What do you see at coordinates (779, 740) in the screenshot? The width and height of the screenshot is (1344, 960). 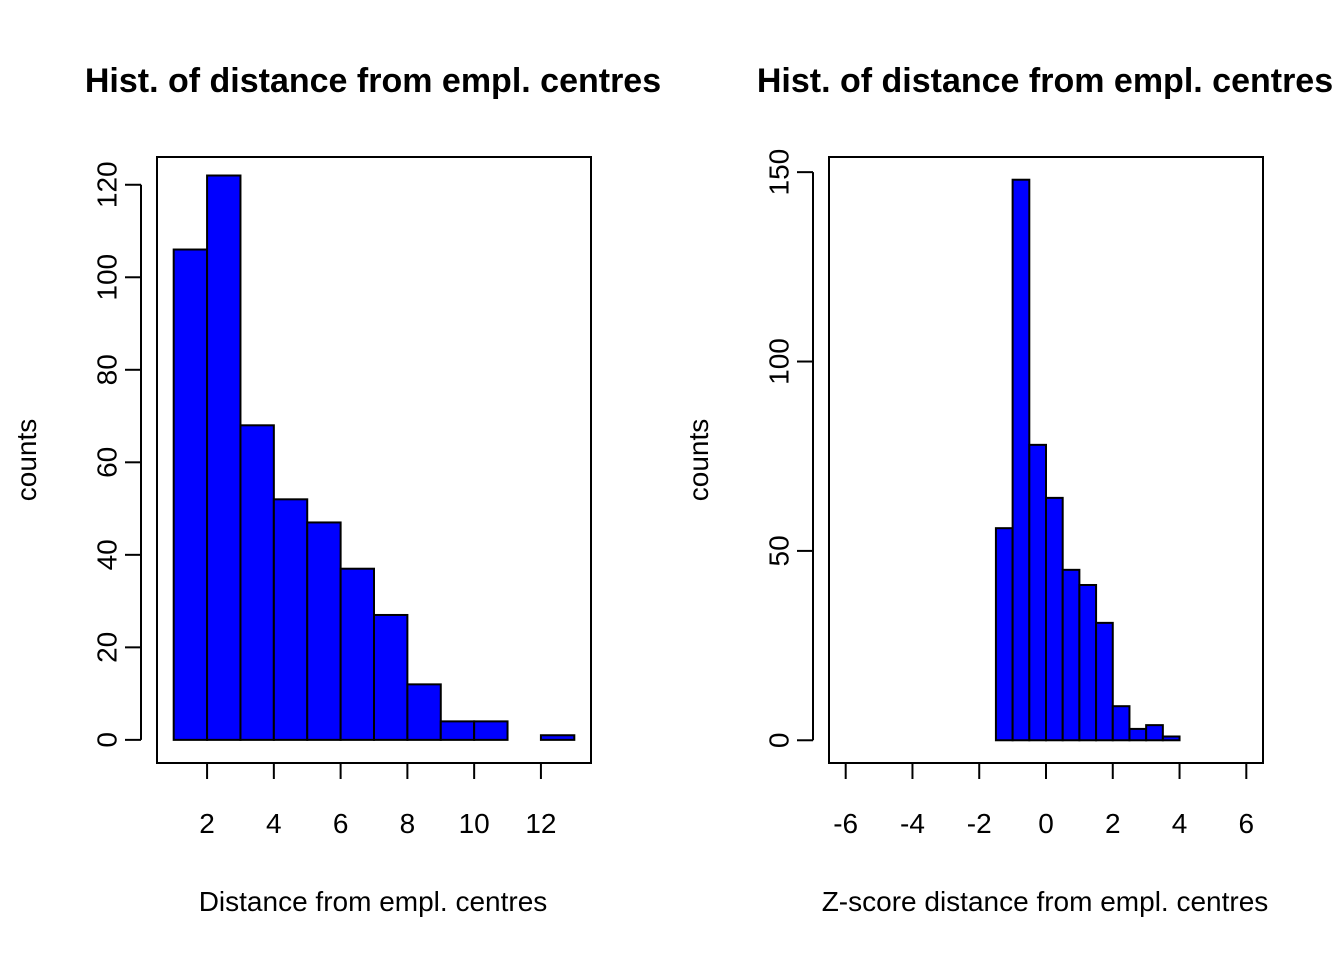 I see `right-y-tick-label: 0` at bounding box center [779, 740].